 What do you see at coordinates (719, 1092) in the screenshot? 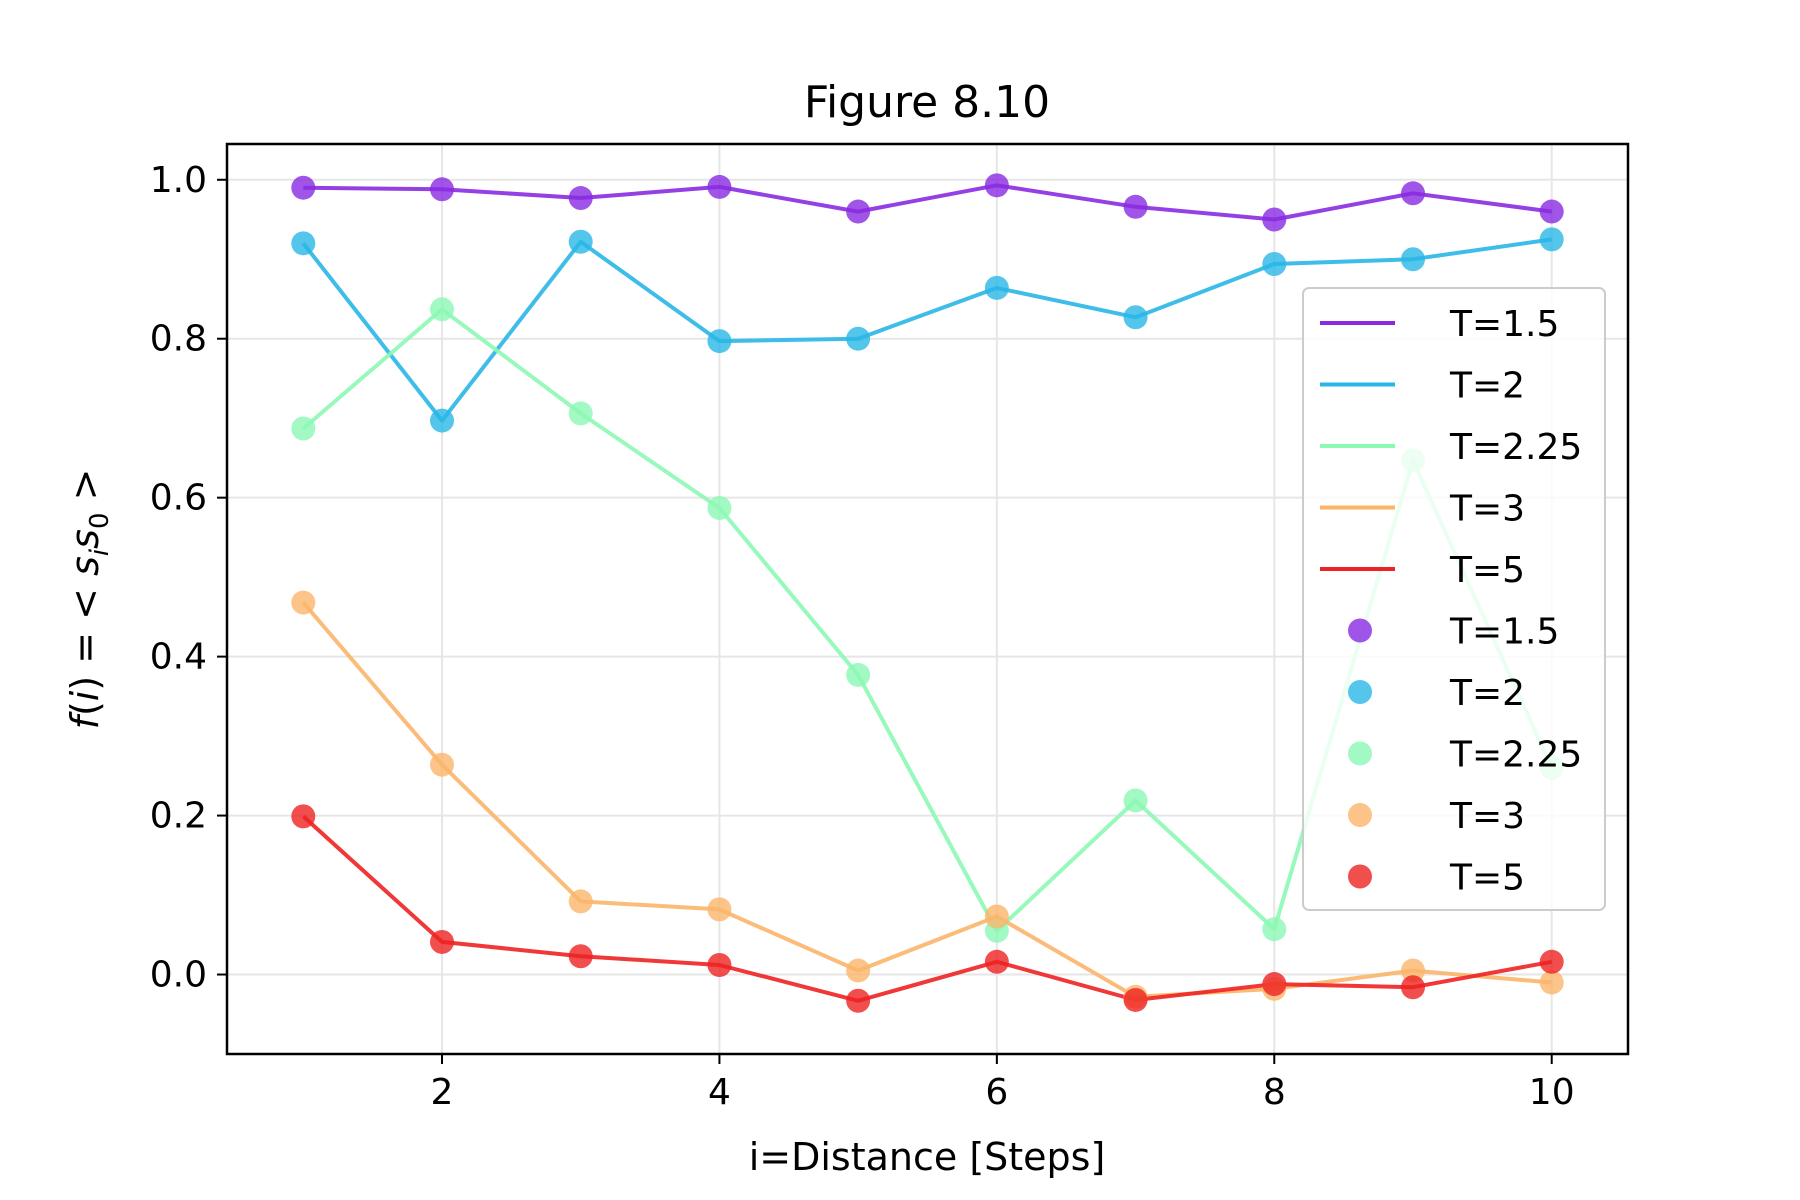
I see `x-tick-label: 4` at bounding box center [719, 1092].